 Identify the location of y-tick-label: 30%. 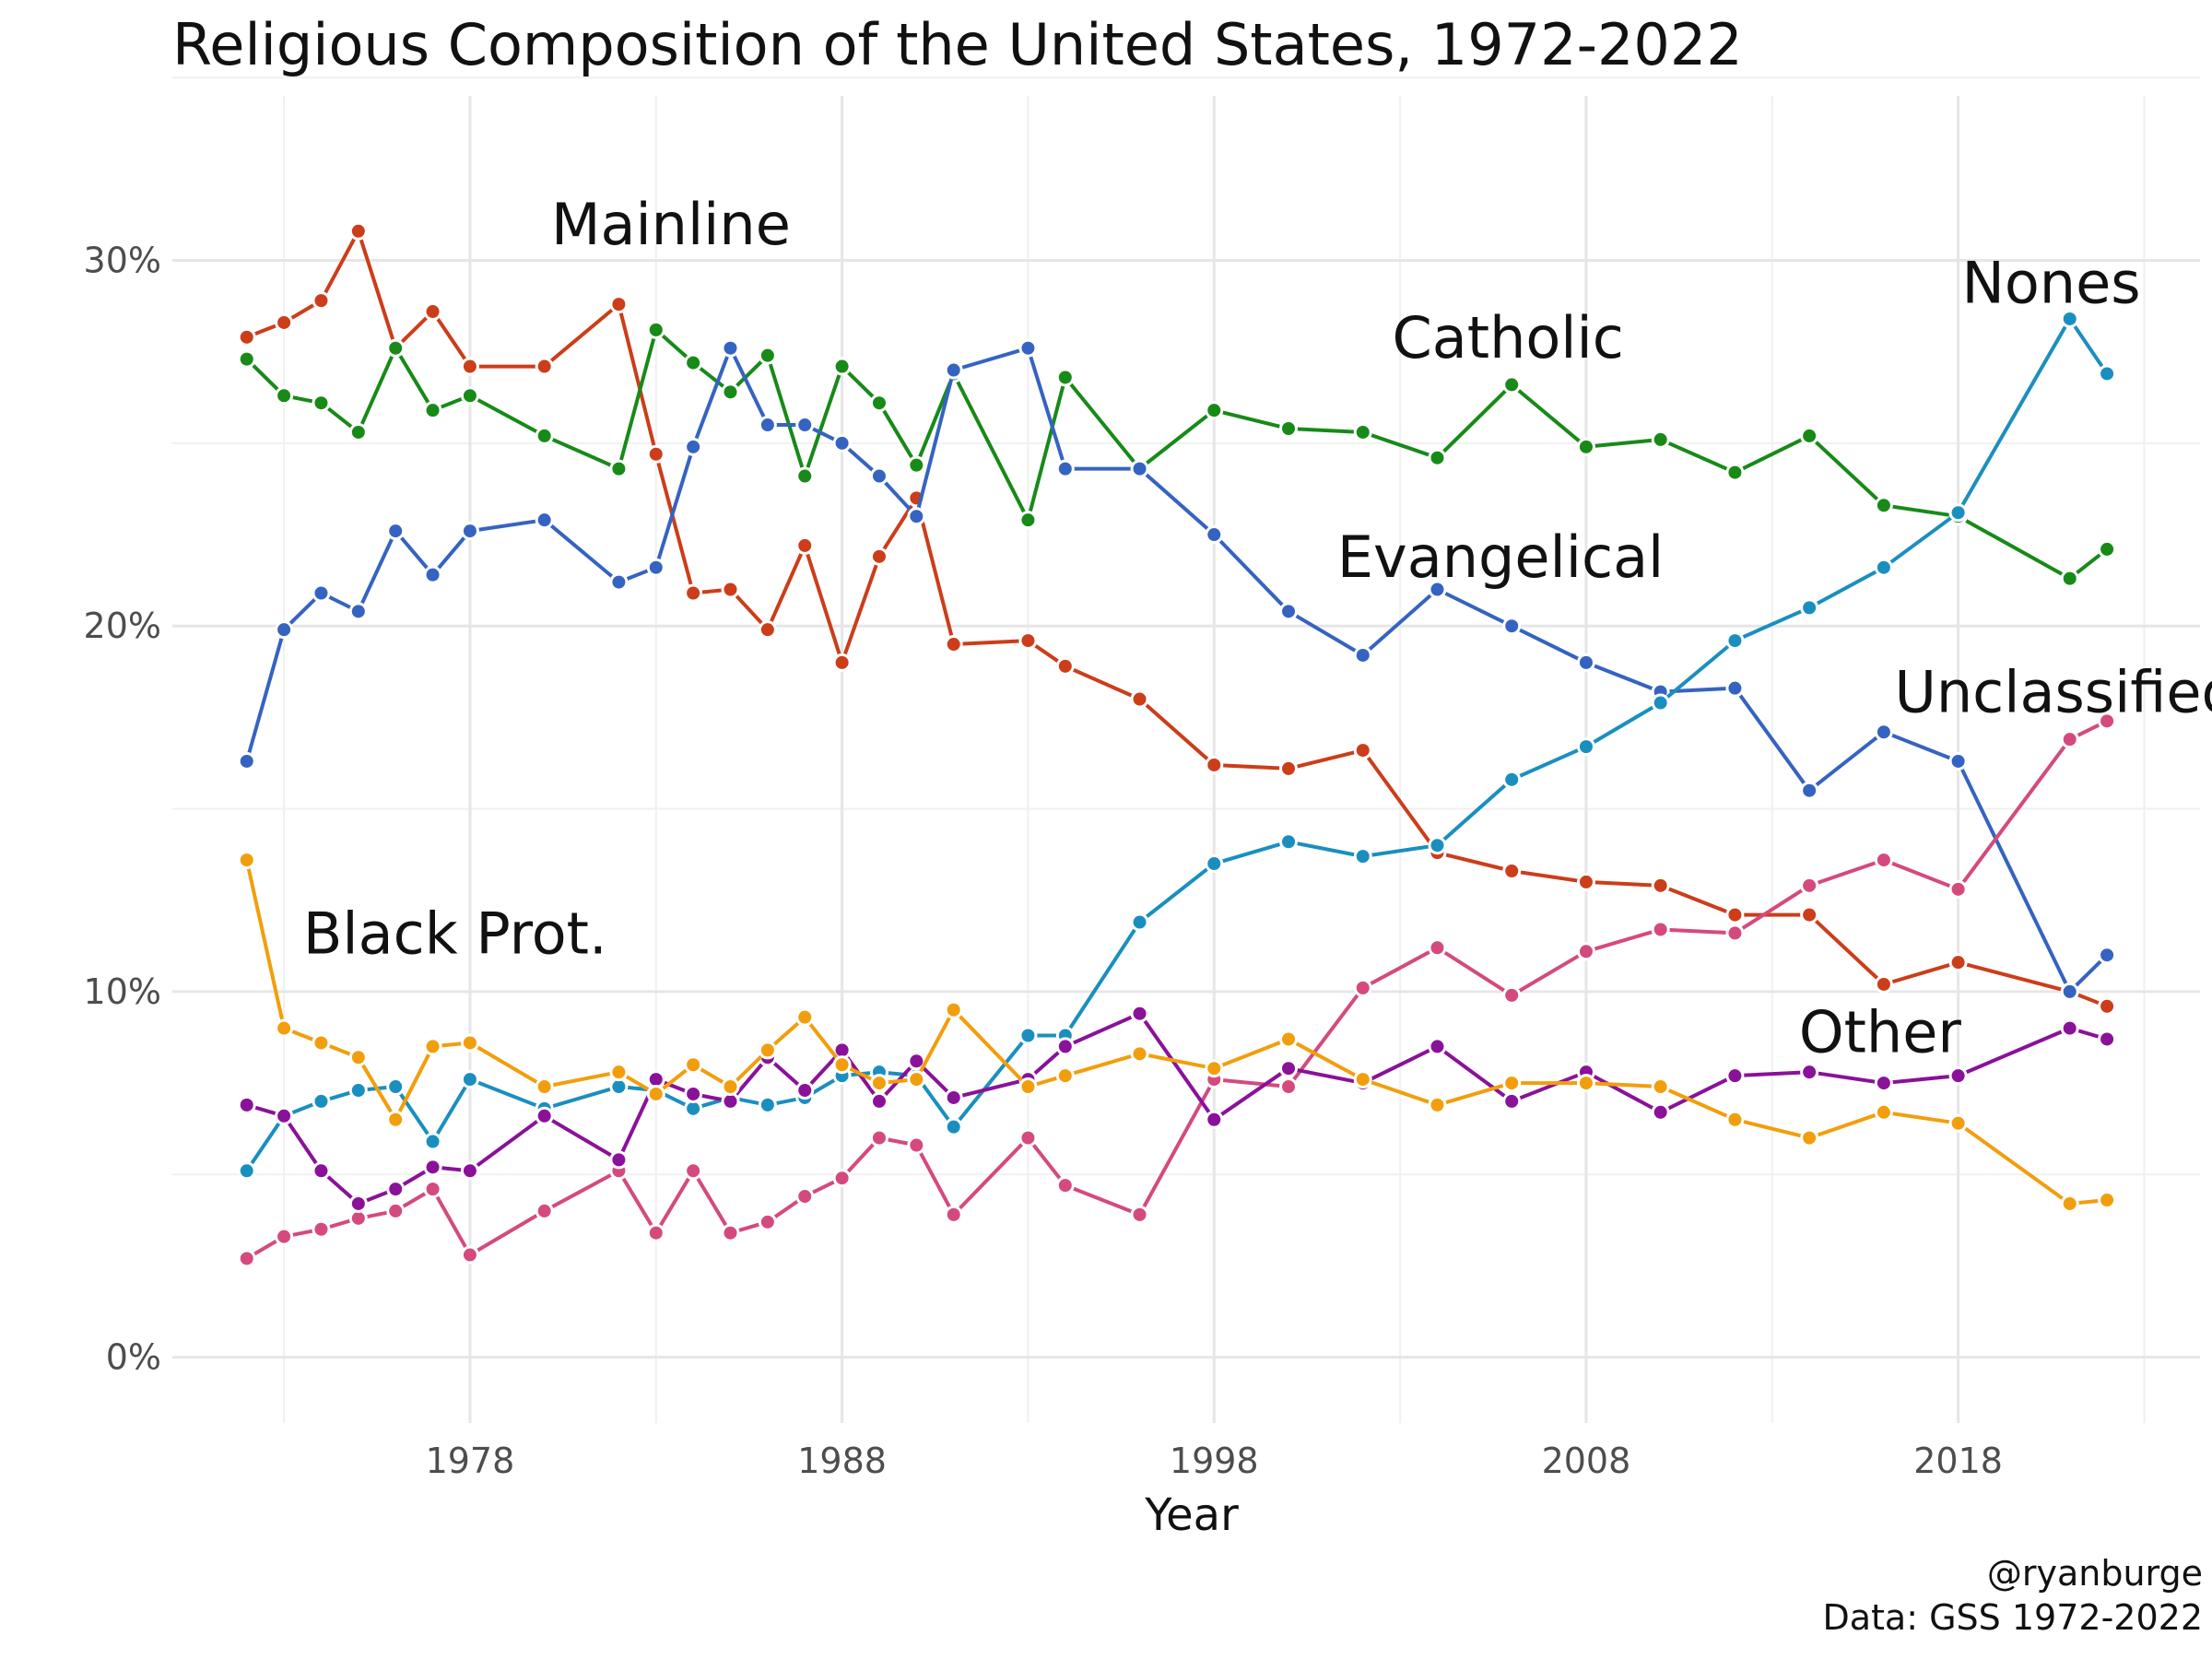
(122, 261).